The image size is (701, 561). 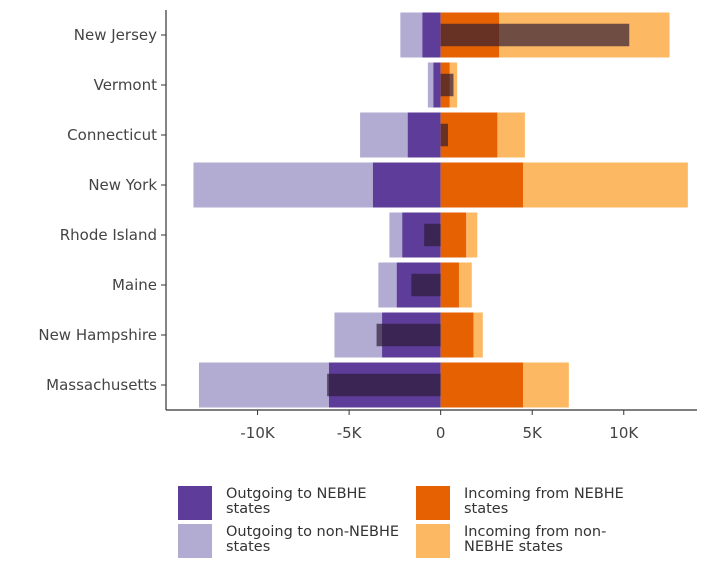 I want to click on legend-label-outgoing-nebhe: Outgoing to NEBHE states, so click(x=296, y=501).